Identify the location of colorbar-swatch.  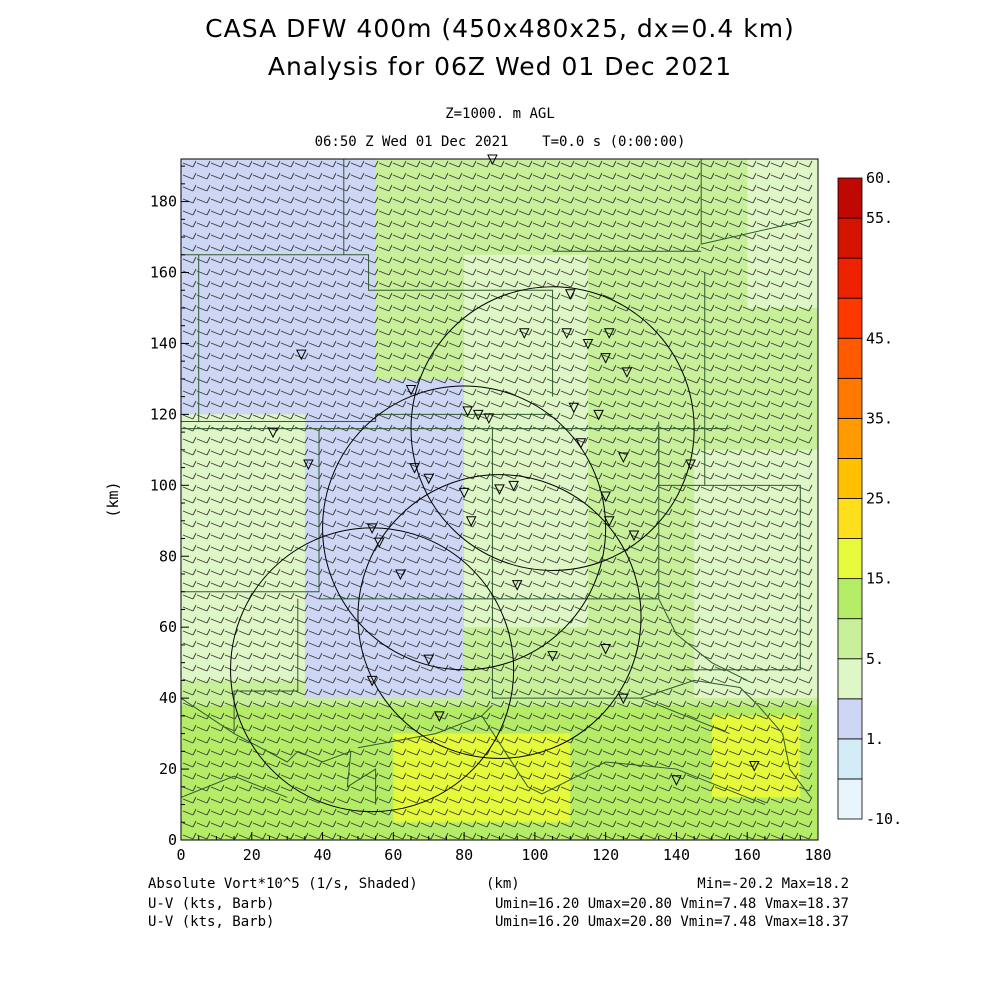
(850, 799).